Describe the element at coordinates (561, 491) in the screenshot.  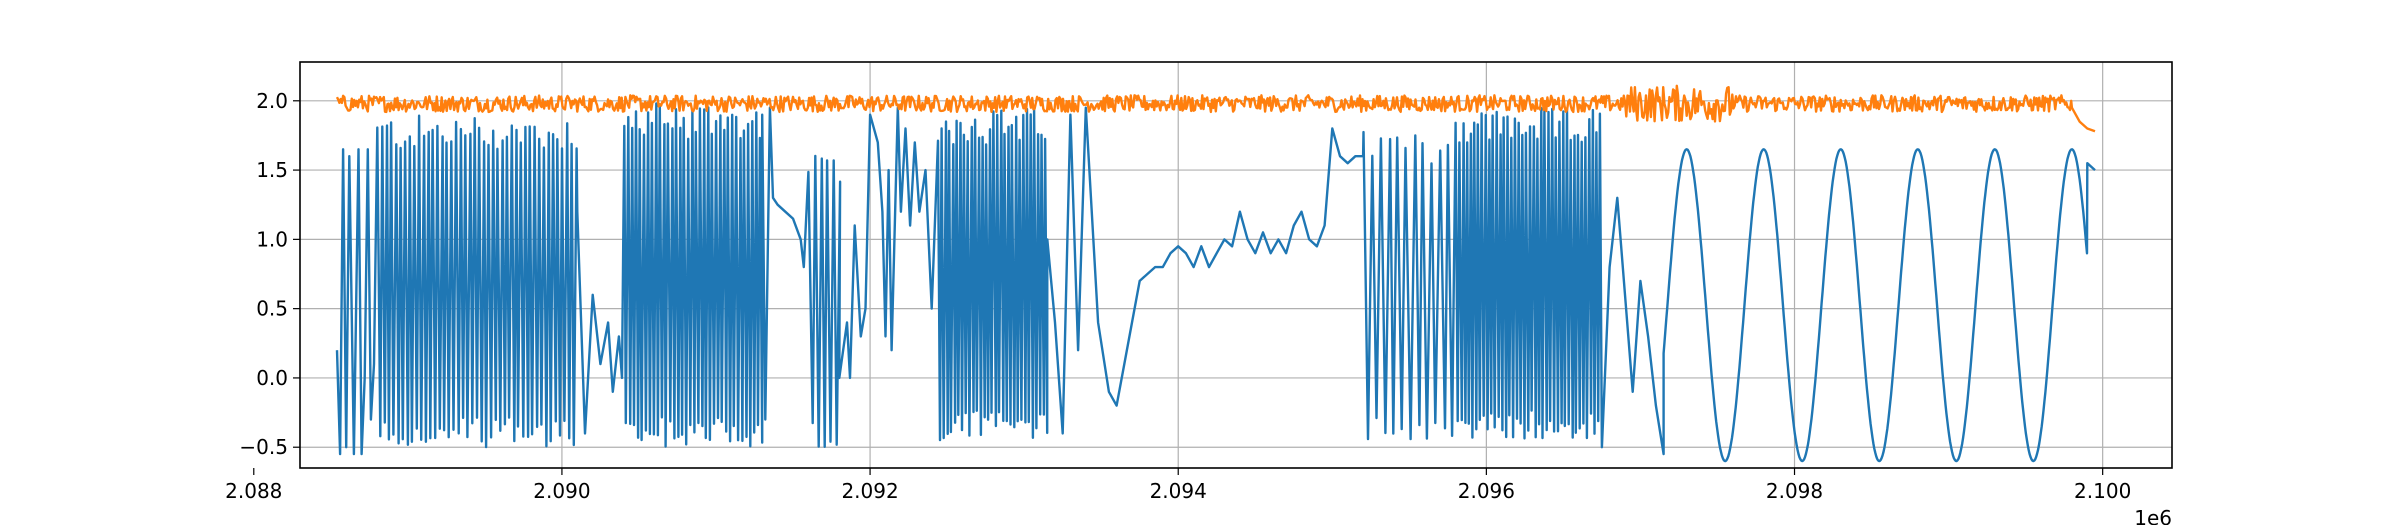
I see `x-tick-label: 2.090` at that location.